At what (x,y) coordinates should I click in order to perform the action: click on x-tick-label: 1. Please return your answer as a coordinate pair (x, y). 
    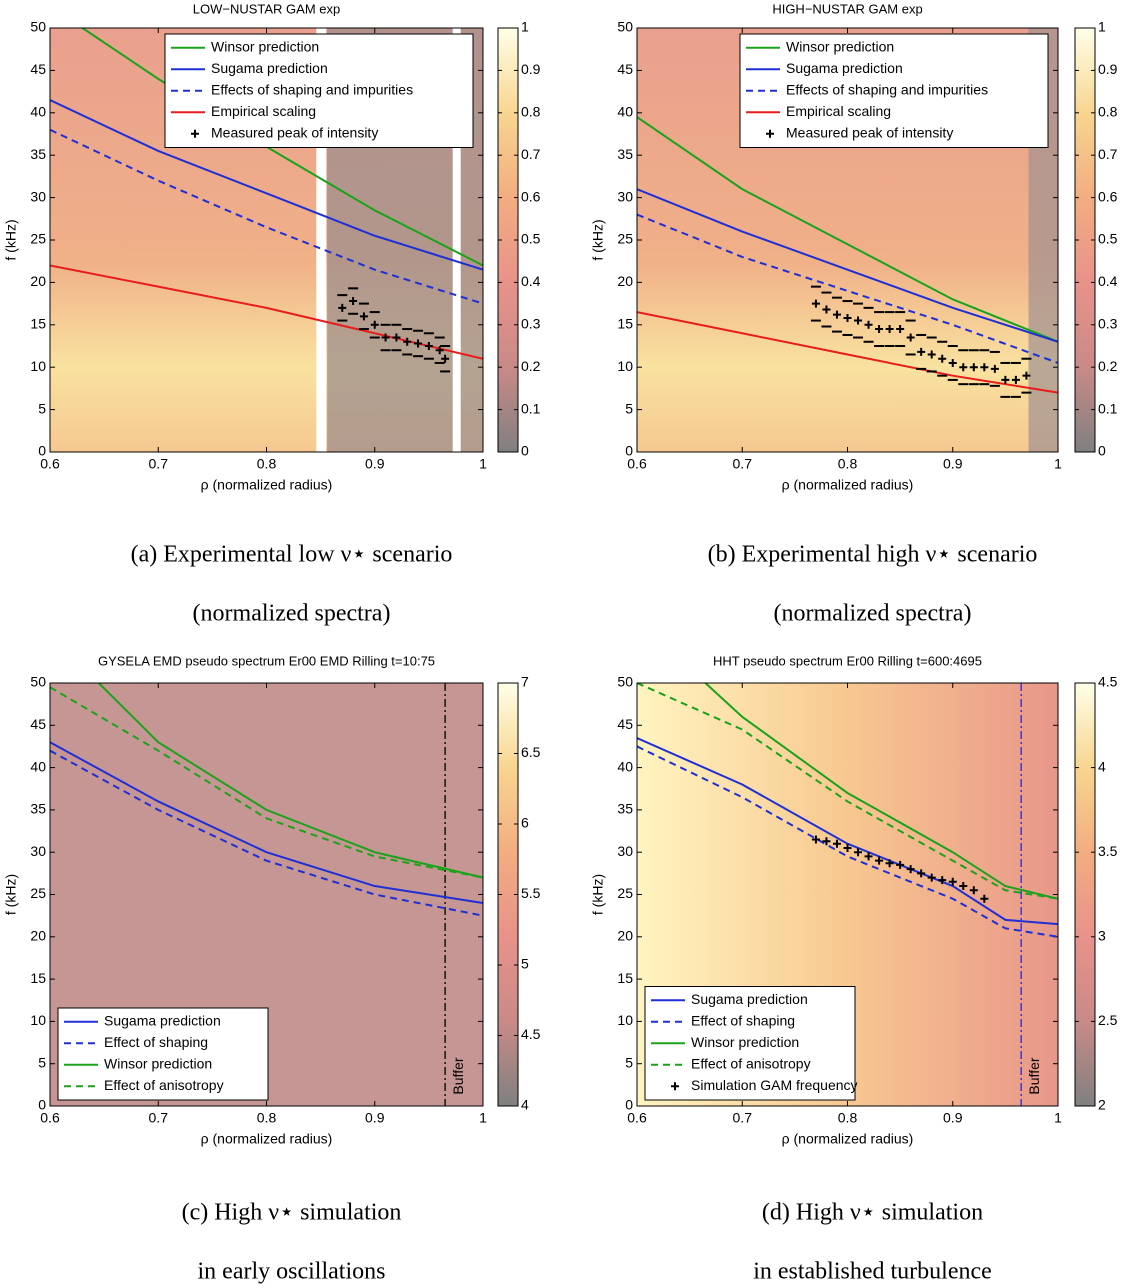
    Looking at the image, I should click on (1058, 1118).